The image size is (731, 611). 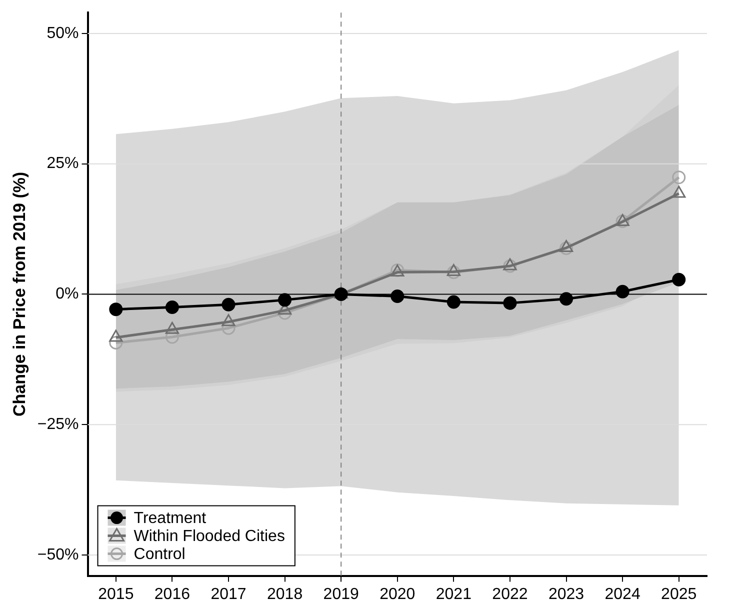 What do you see at coordinates (170, 519) in the screenshot?
I see `legend-label: Treatment` at bounding box center [170, 519].